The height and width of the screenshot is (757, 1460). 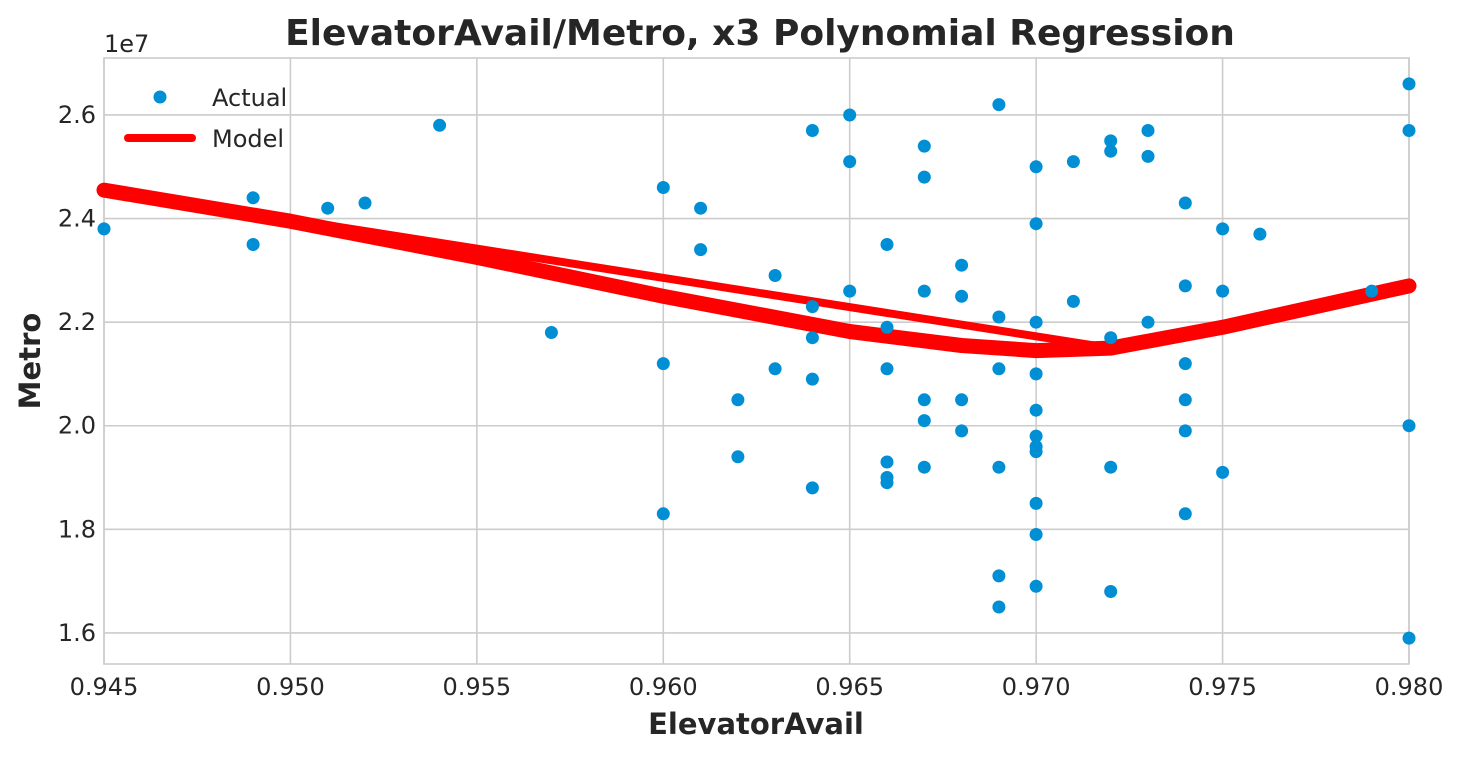 I want to click on legend-model-label: Model, so click(x=248, y=139).